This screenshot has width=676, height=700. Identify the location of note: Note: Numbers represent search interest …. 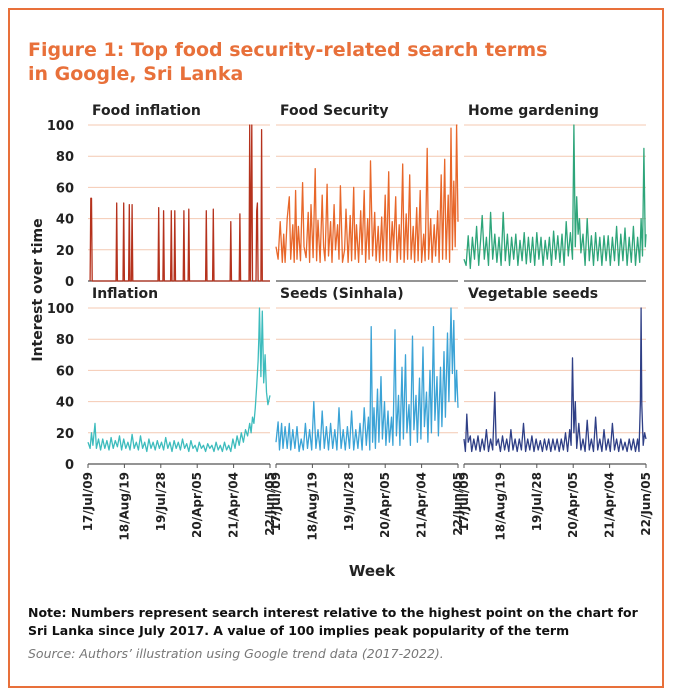
(338, 622).